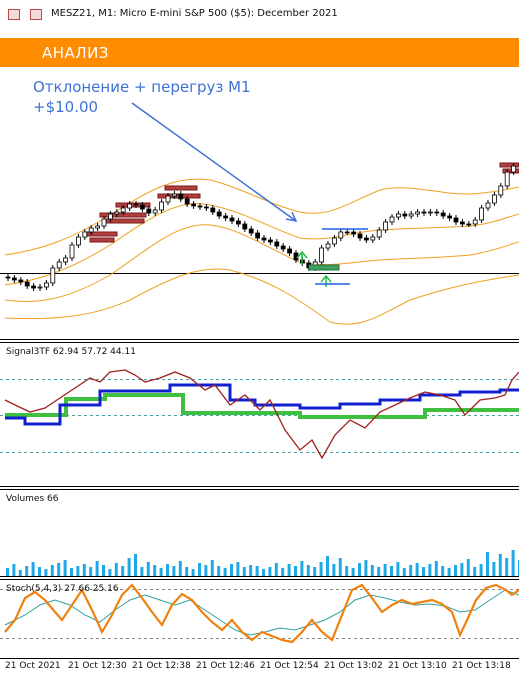 This screenshot has width=519, height=679. I want to click on signal-box, so click(324, 267).